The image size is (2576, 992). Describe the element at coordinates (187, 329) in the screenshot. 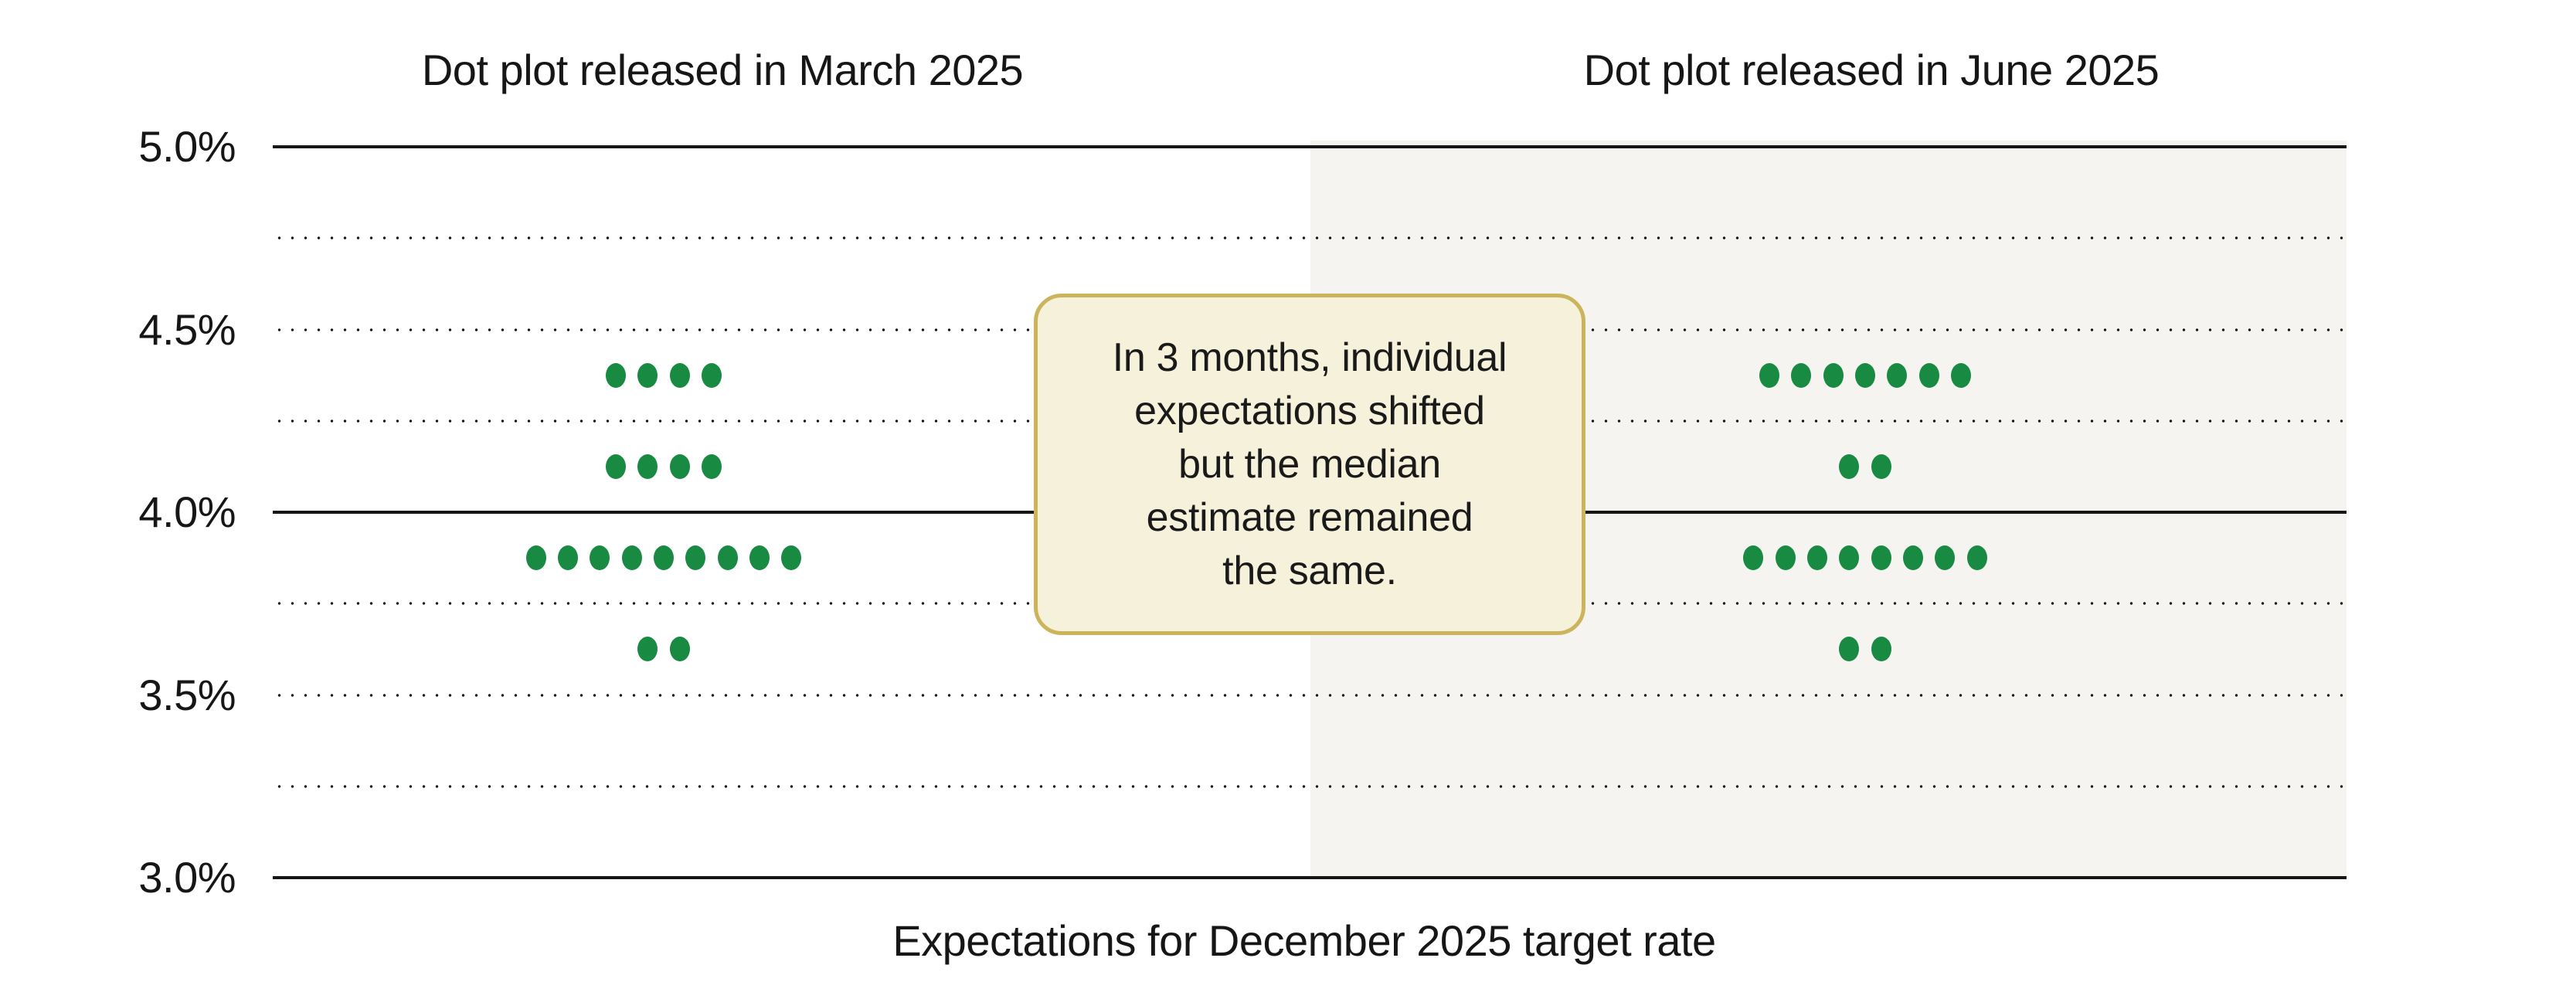

I see `y-axis-tick-label: 4.5%` at that location.